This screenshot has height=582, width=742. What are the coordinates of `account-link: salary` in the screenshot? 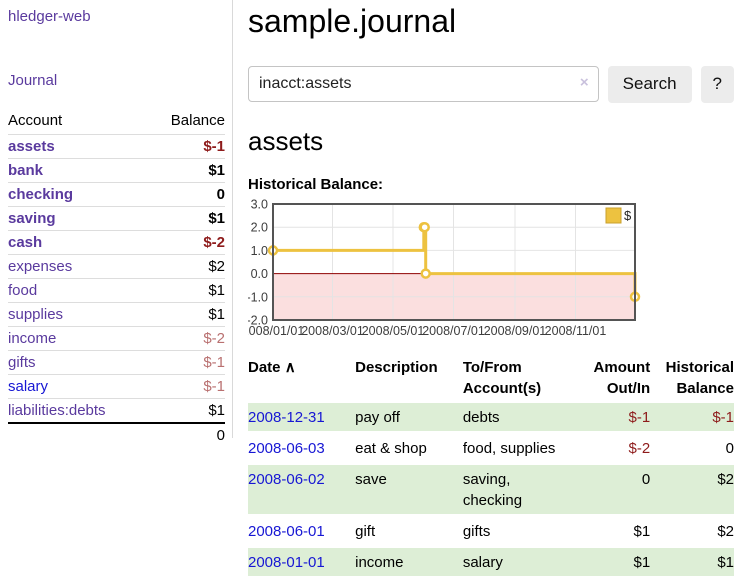 It's located at (28, 386).